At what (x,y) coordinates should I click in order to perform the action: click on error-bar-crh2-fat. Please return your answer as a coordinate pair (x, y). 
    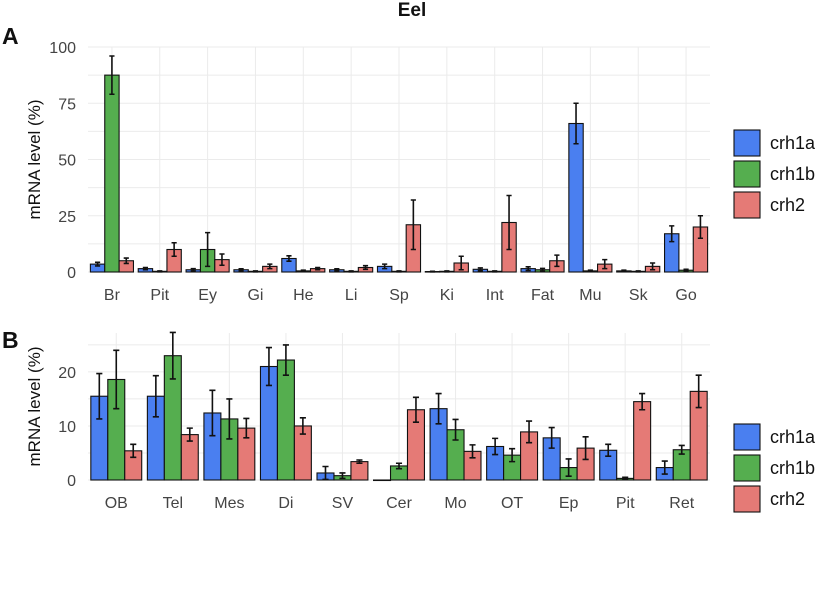
    Looking at the image, I should click on (557, 261).